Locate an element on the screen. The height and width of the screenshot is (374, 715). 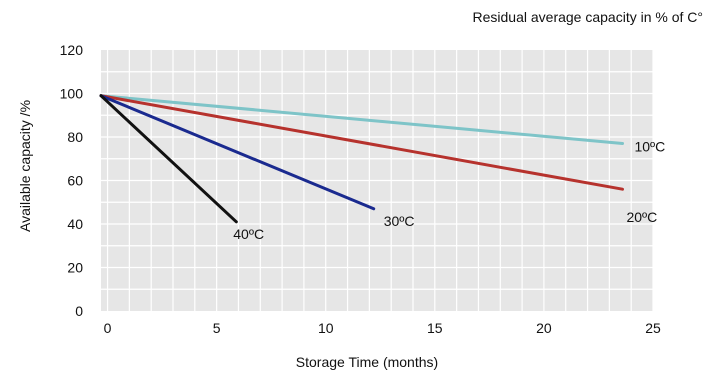
y-tick-label: 80 is located at coordinates (75, 137).